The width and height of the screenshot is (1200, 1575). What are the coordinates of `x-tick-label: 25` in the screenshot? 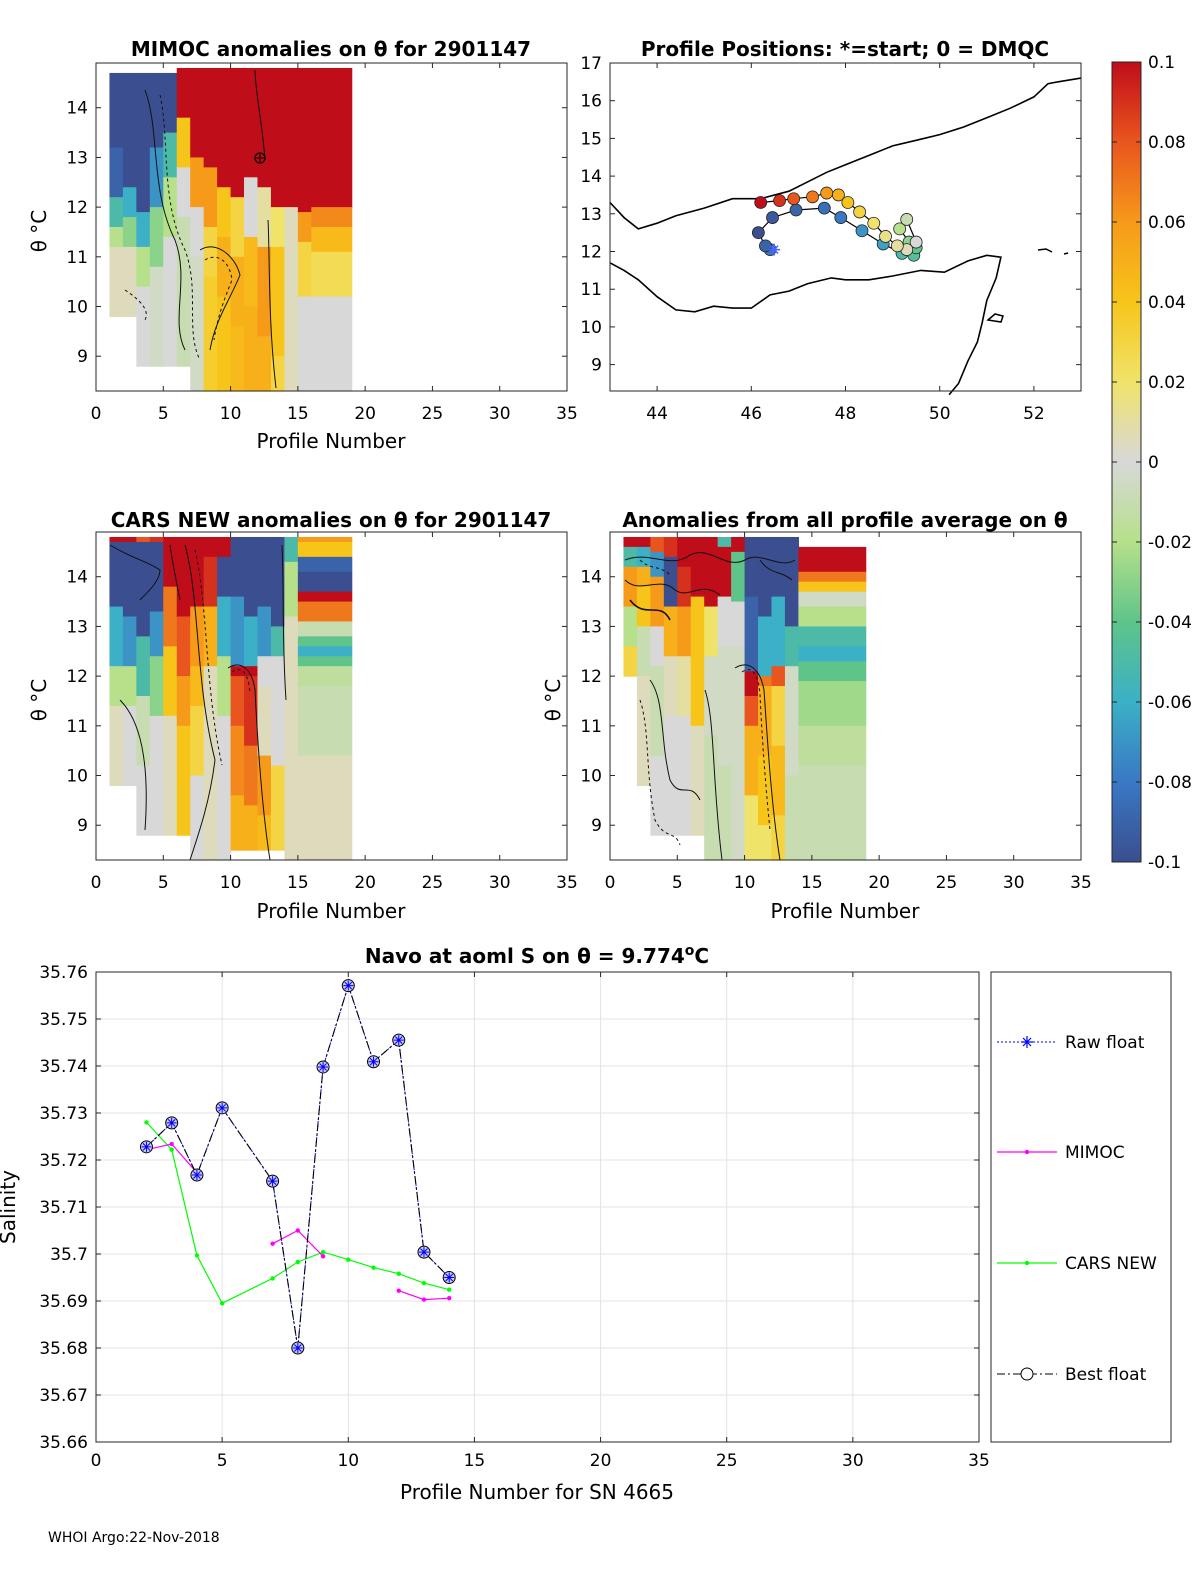 It's located at (727, 1461).